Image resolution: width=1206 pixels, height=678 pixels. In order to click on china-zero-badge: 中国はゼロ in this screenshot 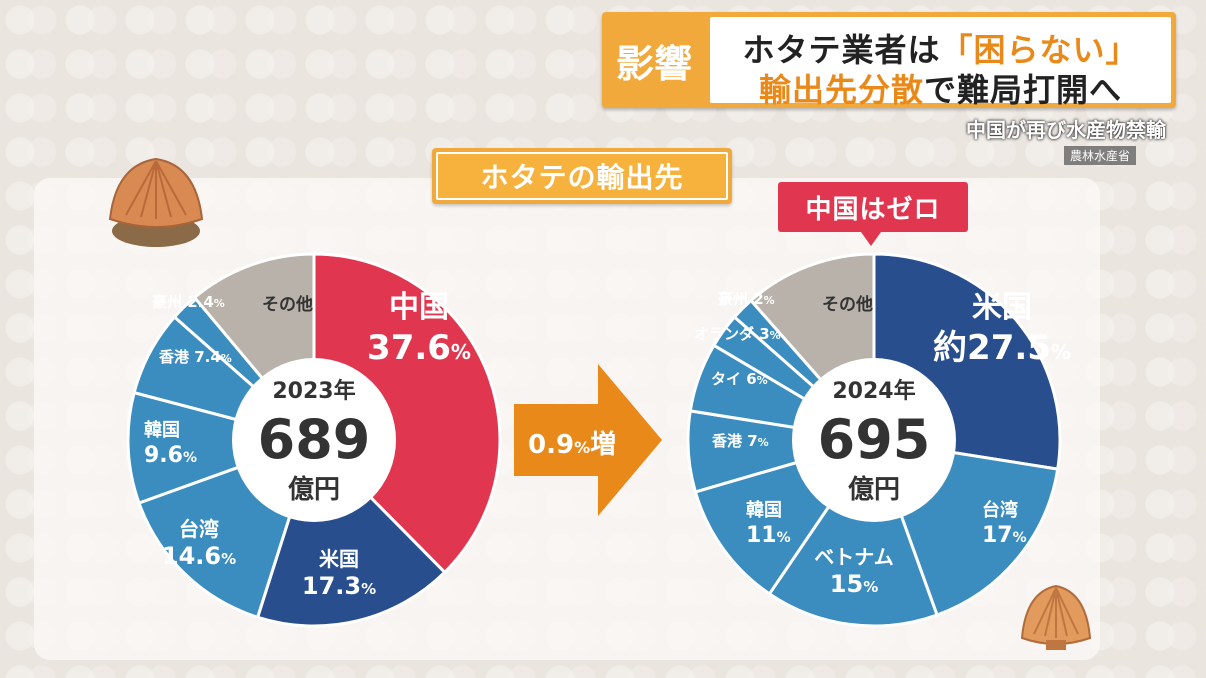, I will do `click(873, 214)`.